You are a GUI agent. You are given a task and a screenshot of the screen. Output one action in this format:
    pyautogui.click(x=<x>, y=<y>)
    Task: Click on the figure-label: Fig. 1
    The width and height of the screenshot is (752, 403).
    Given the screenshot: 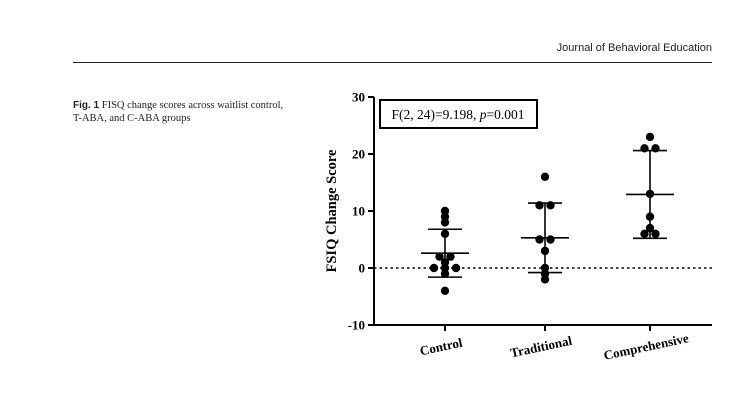 What is the action you would take?
    pyautogui.click(x=86, y=105)
    